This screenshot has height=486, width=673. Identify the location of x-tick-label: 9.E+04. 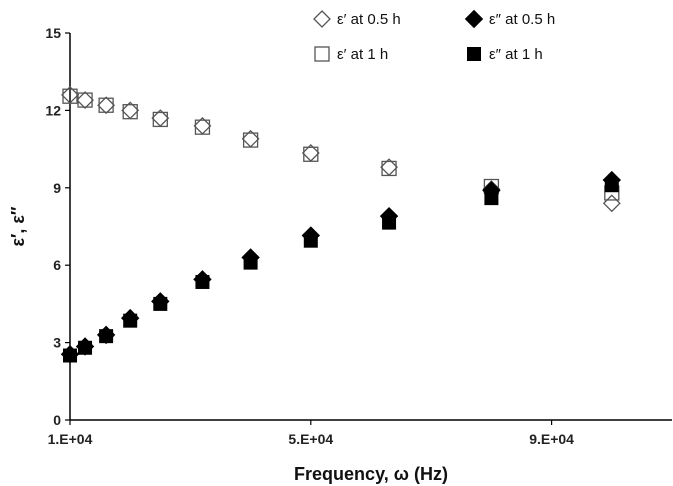
(551, 439).